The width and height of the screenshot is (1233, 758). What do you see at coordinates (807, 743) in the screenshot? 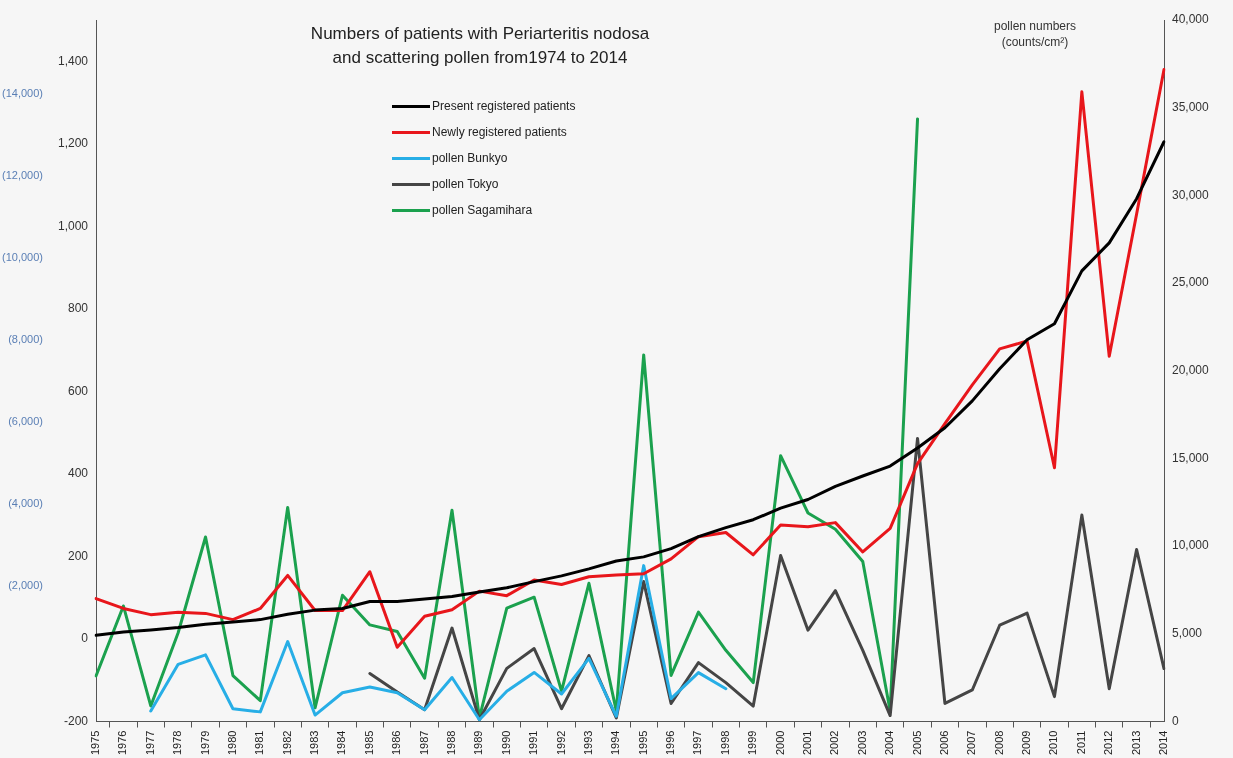
I see `x-tick-label: 2001` at bounding box center [807, 743].